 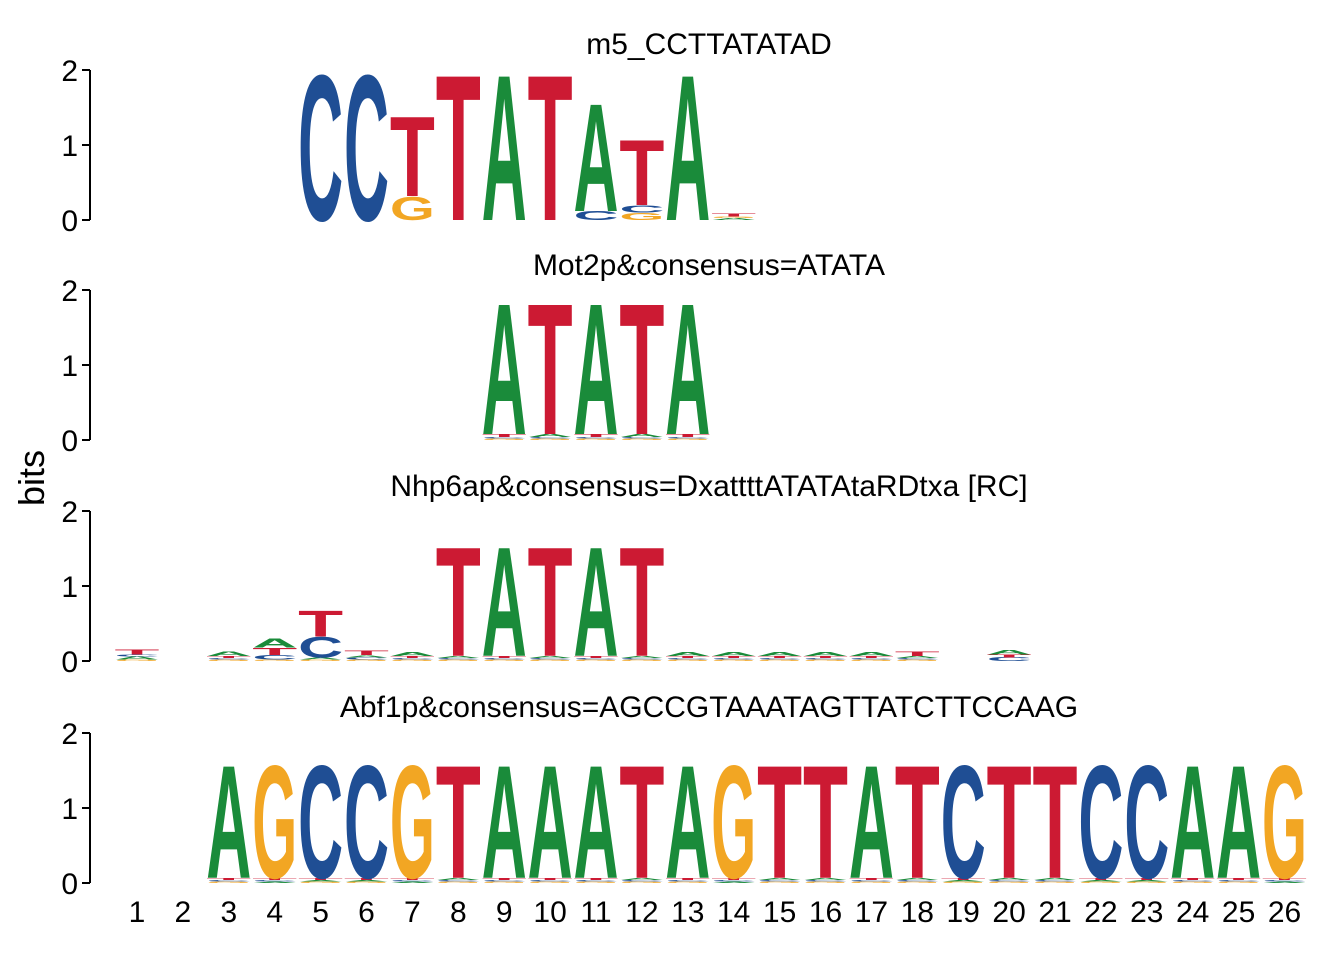 What do you see at coordinates (917, 912) in the screenshot?
I see `x-tick-label: 18` at bounding box center [917, 912].